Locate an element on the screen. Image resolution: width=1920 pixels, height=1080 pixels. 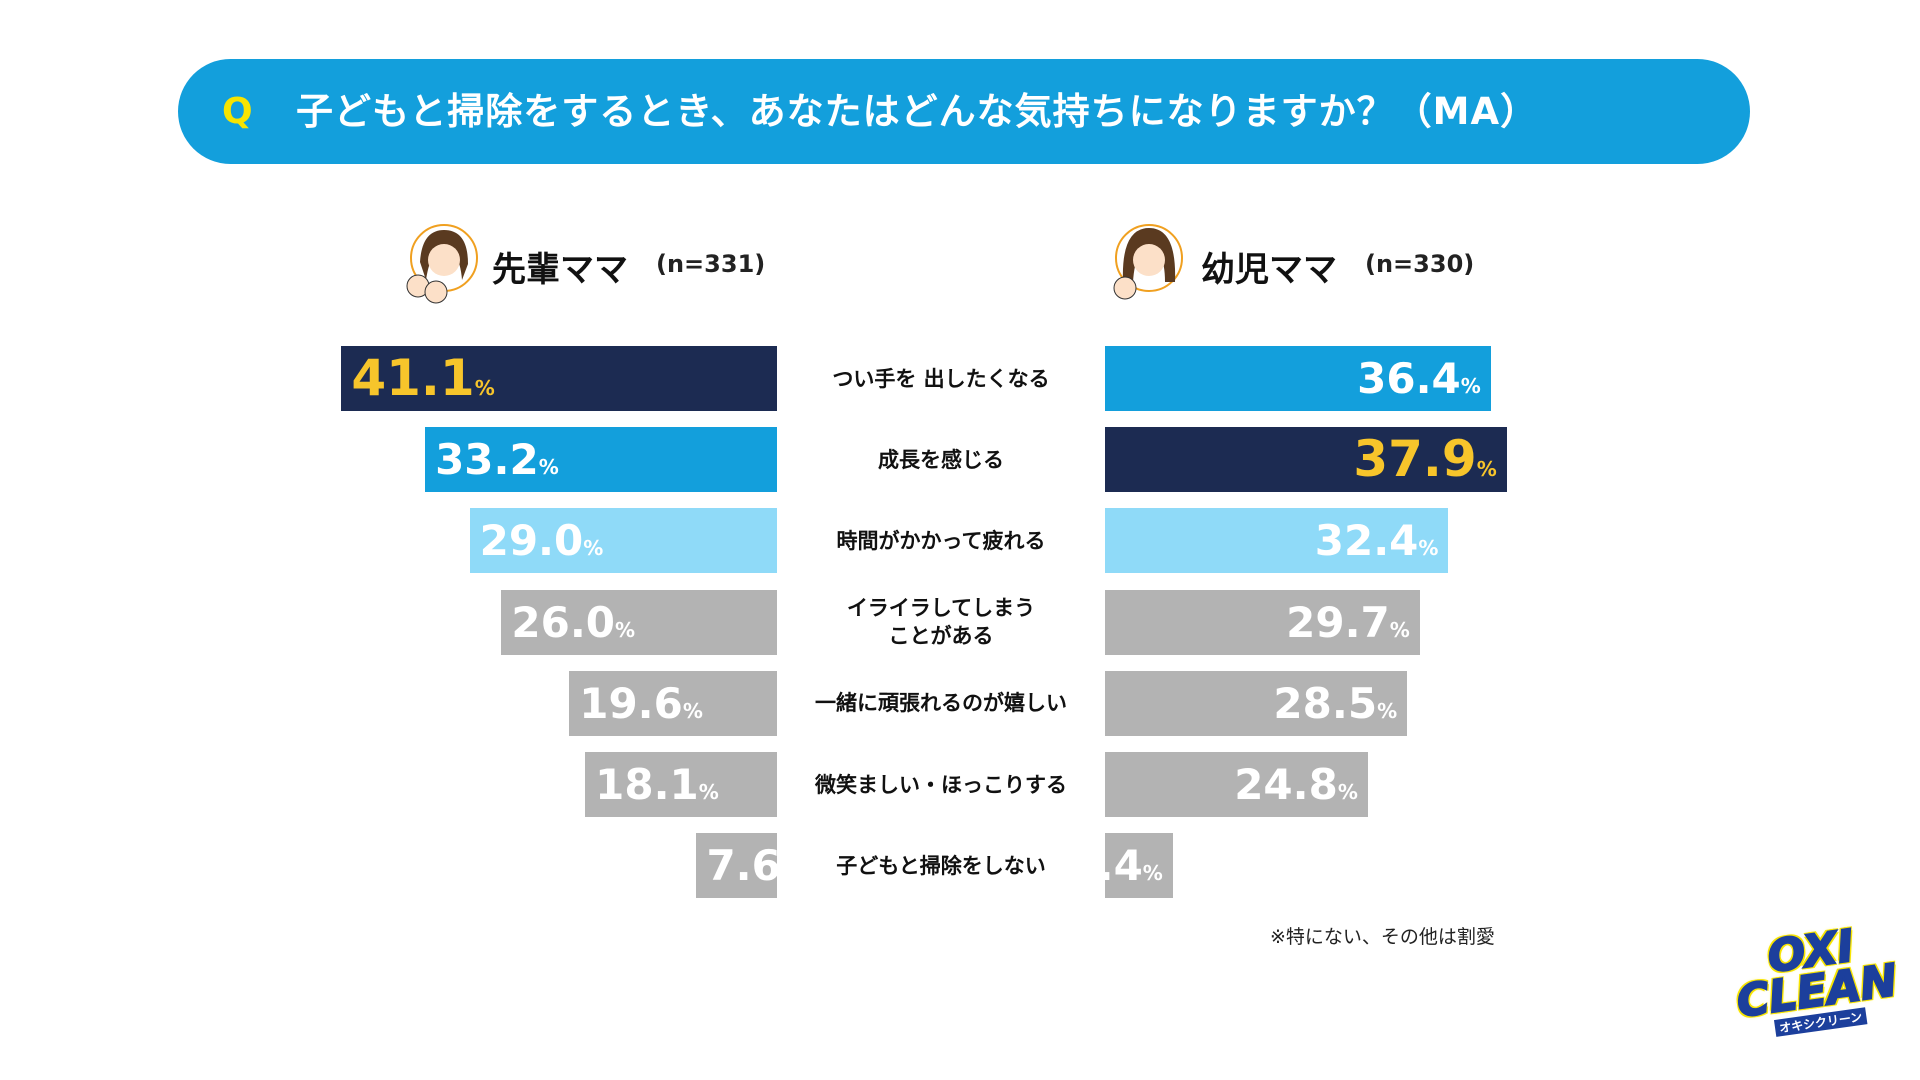
value-label: 6.4% is located at coordinates (1115, 865).